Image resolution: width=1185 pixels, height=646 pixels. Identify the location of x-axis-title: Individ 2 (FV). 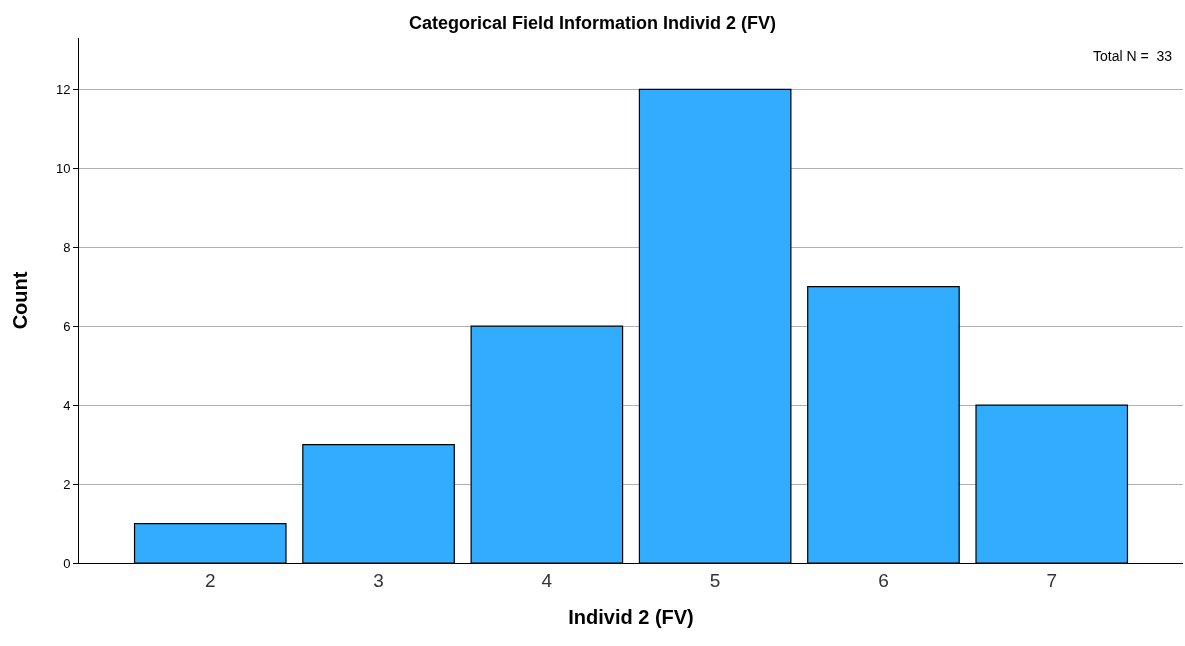
(631, 617).